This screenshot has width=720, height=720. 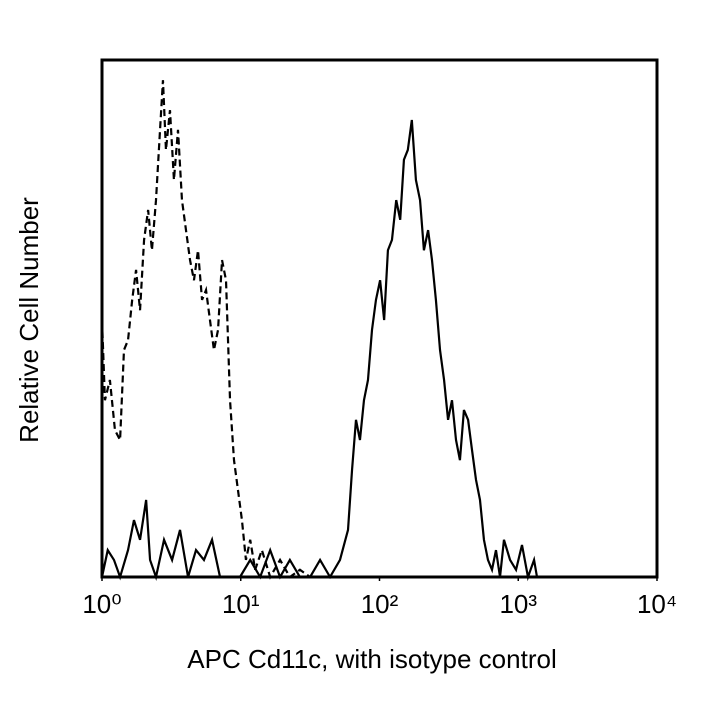 I want to click on x-axis-label: APC Cd11c, with isotype control, so click(x=371, y=659).